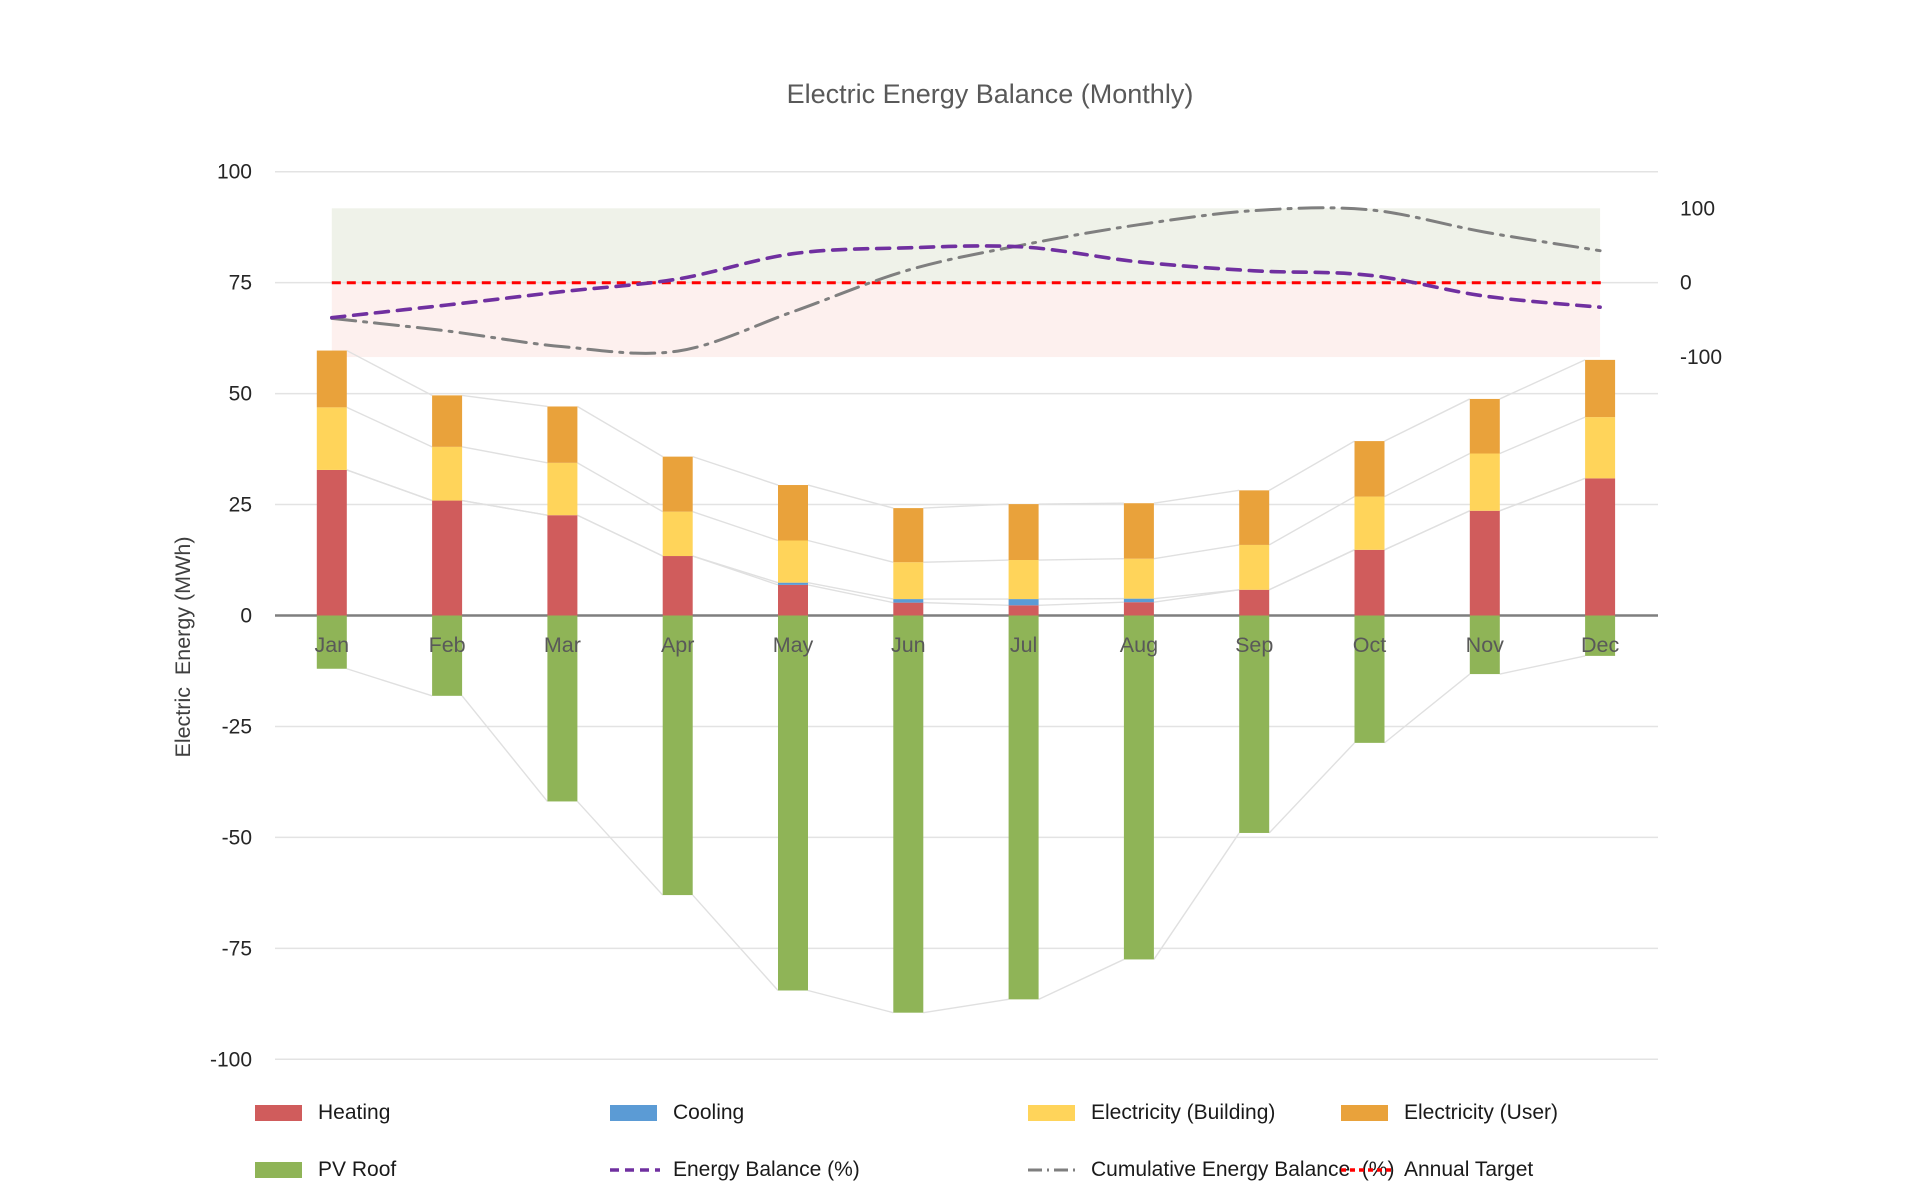 This screenshot has width=1920, height=1201. I want to click on legend-item-annual-target: Annual Target, so click(1437, 1170).